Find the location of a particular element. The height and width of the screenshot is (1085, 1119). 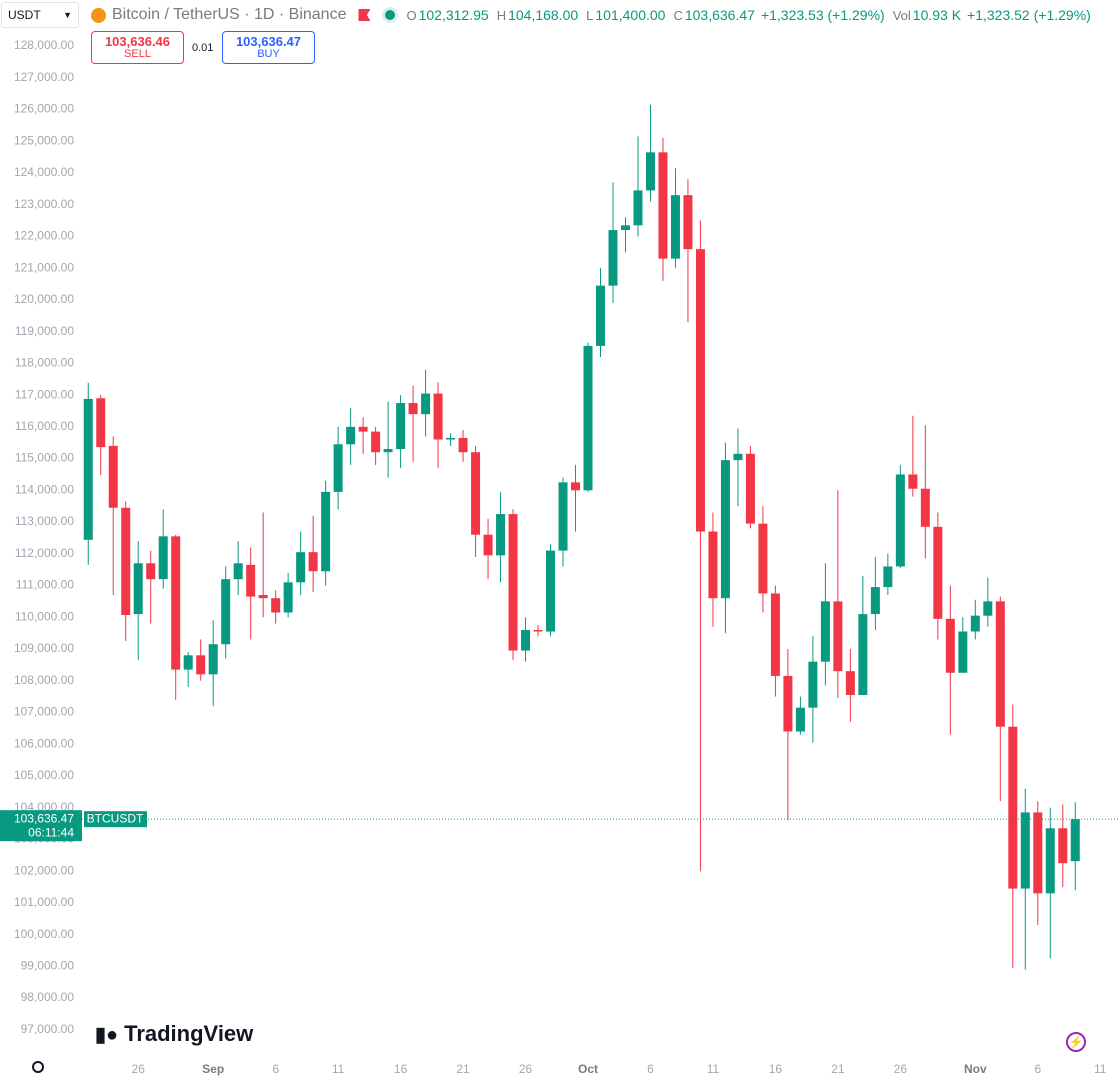

y-tick-label: 108,000.00 is located at coordinates (44, 680).